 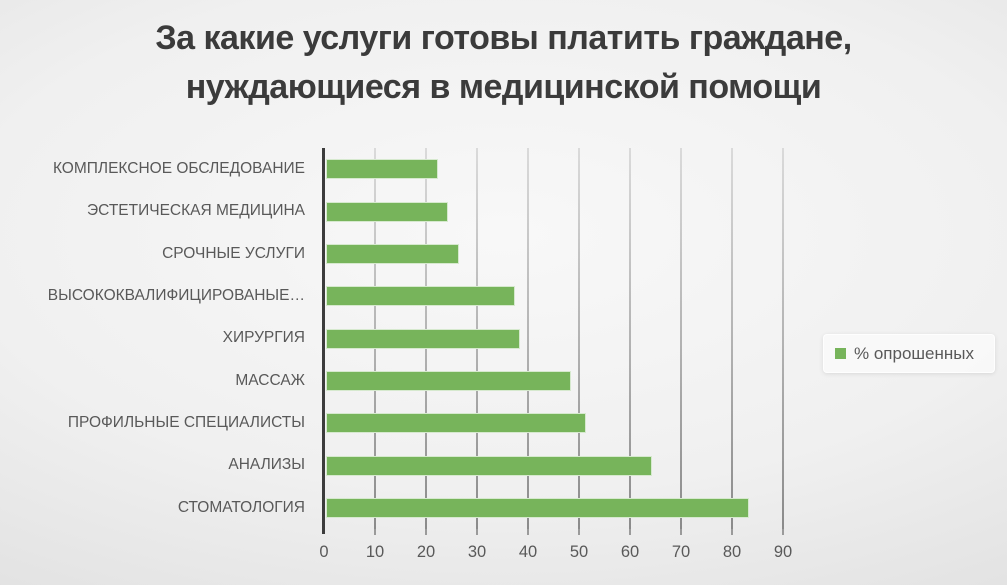 What do you see at coordinates (477, 552) in the screenshot?
I see `x-tick-label: 30` at bounding box center [477, 552].